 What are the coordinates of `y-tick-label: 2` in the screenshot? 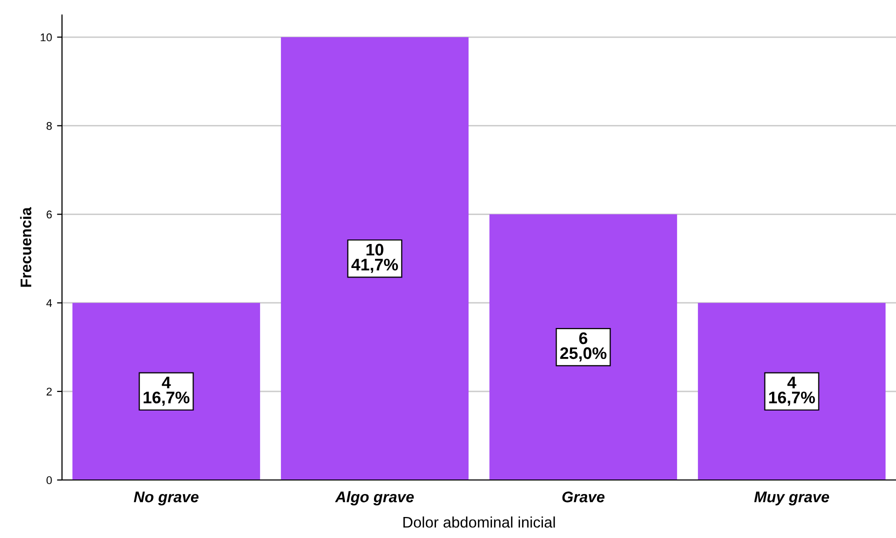 It's located at (49, 392).